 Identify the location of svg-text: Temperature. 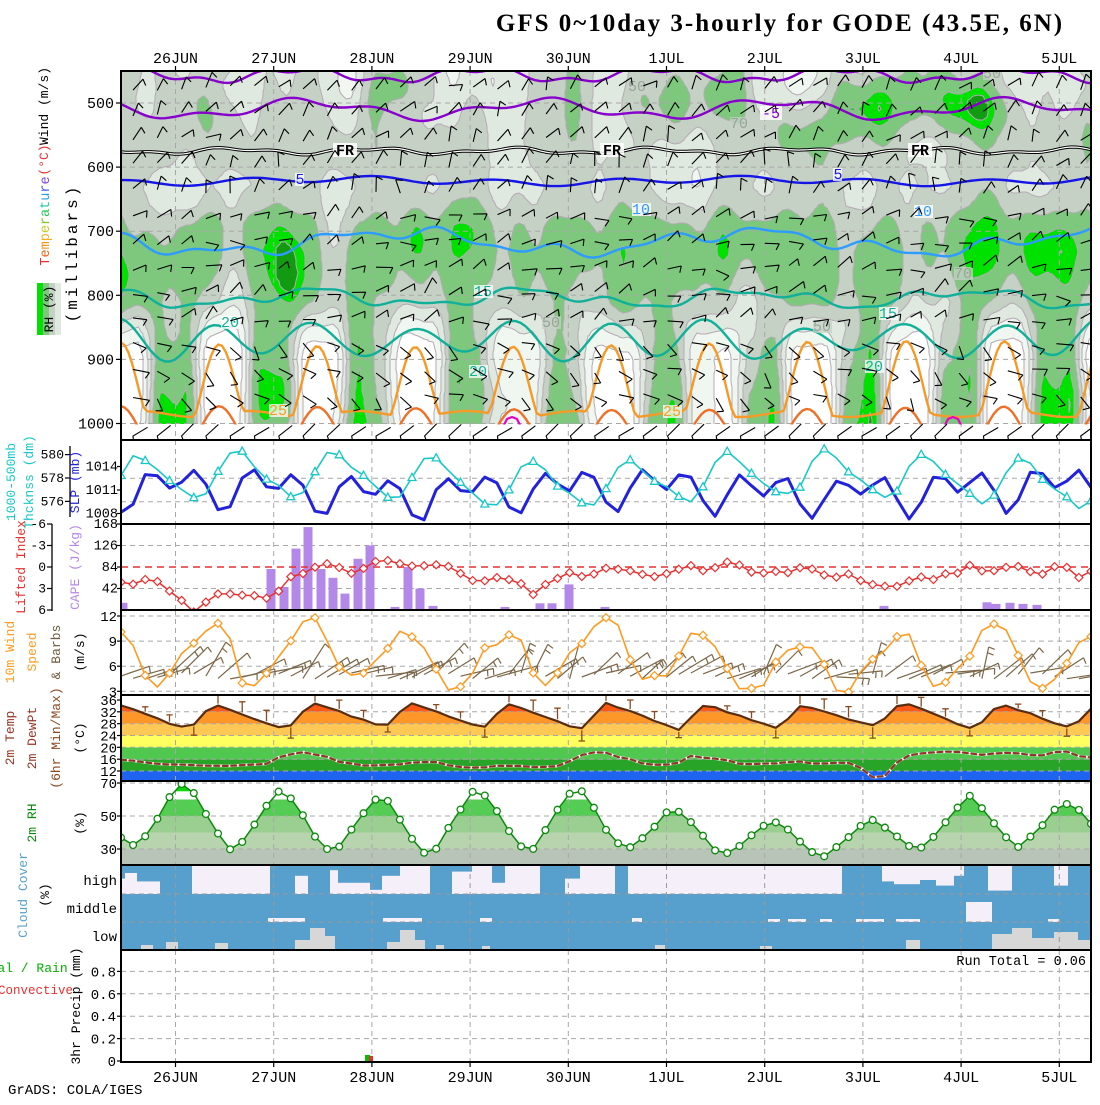
(46, 220).